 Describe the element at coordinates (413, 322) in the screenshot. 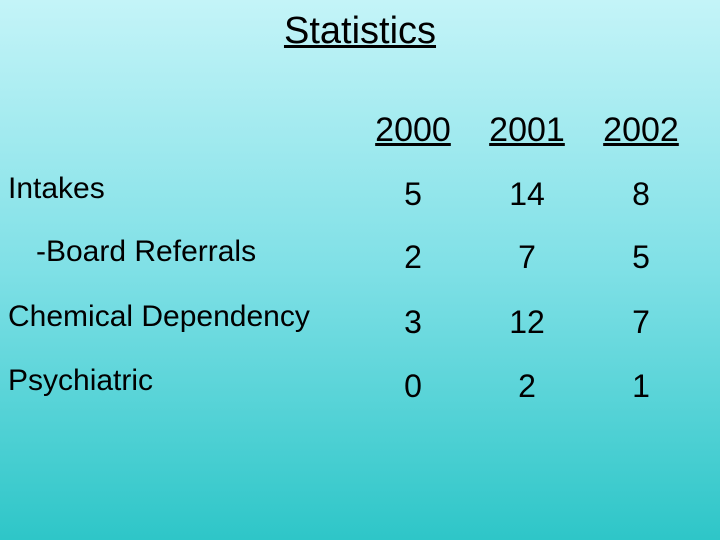

I see `cell-value: 3` at that location.